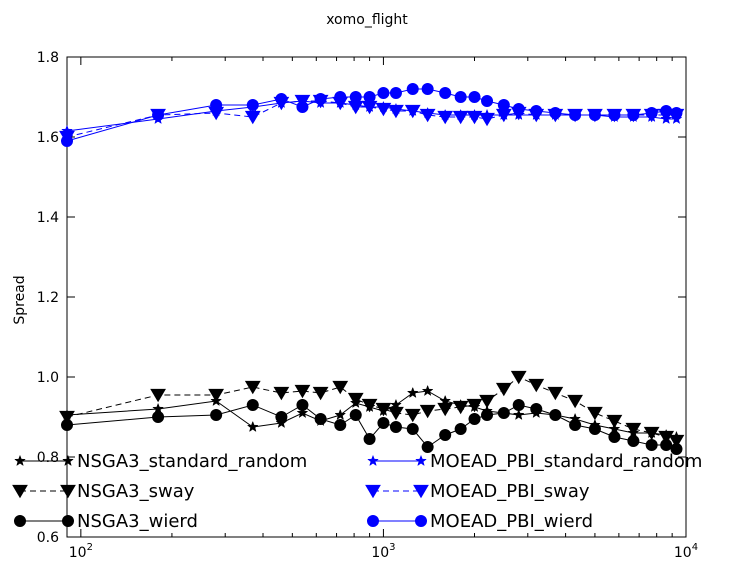 Image resolution: width=752 pixels, height=574 pixels. What do you see at coordinates (48, 138) in the screenshot?
I see `y-tick-label: 1.6` at bounding box center [48, 138].